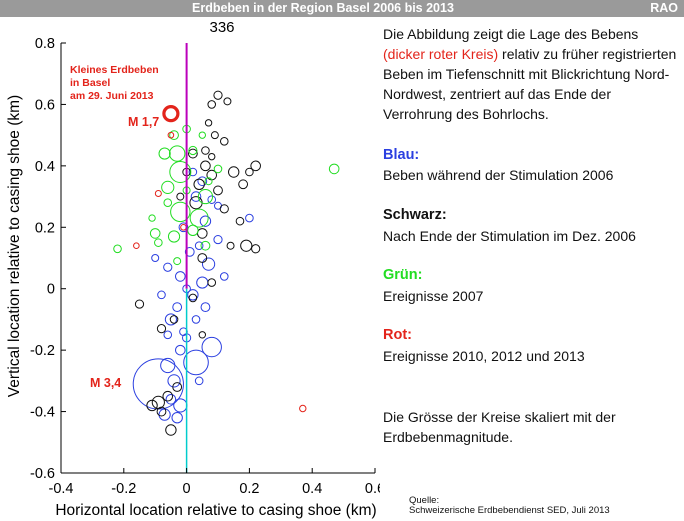 This screenshot has width=684, height=521. Describe the element at coordinates (45, 167) in the screenshot. I see `y-tick-label: 0.4` at that location.